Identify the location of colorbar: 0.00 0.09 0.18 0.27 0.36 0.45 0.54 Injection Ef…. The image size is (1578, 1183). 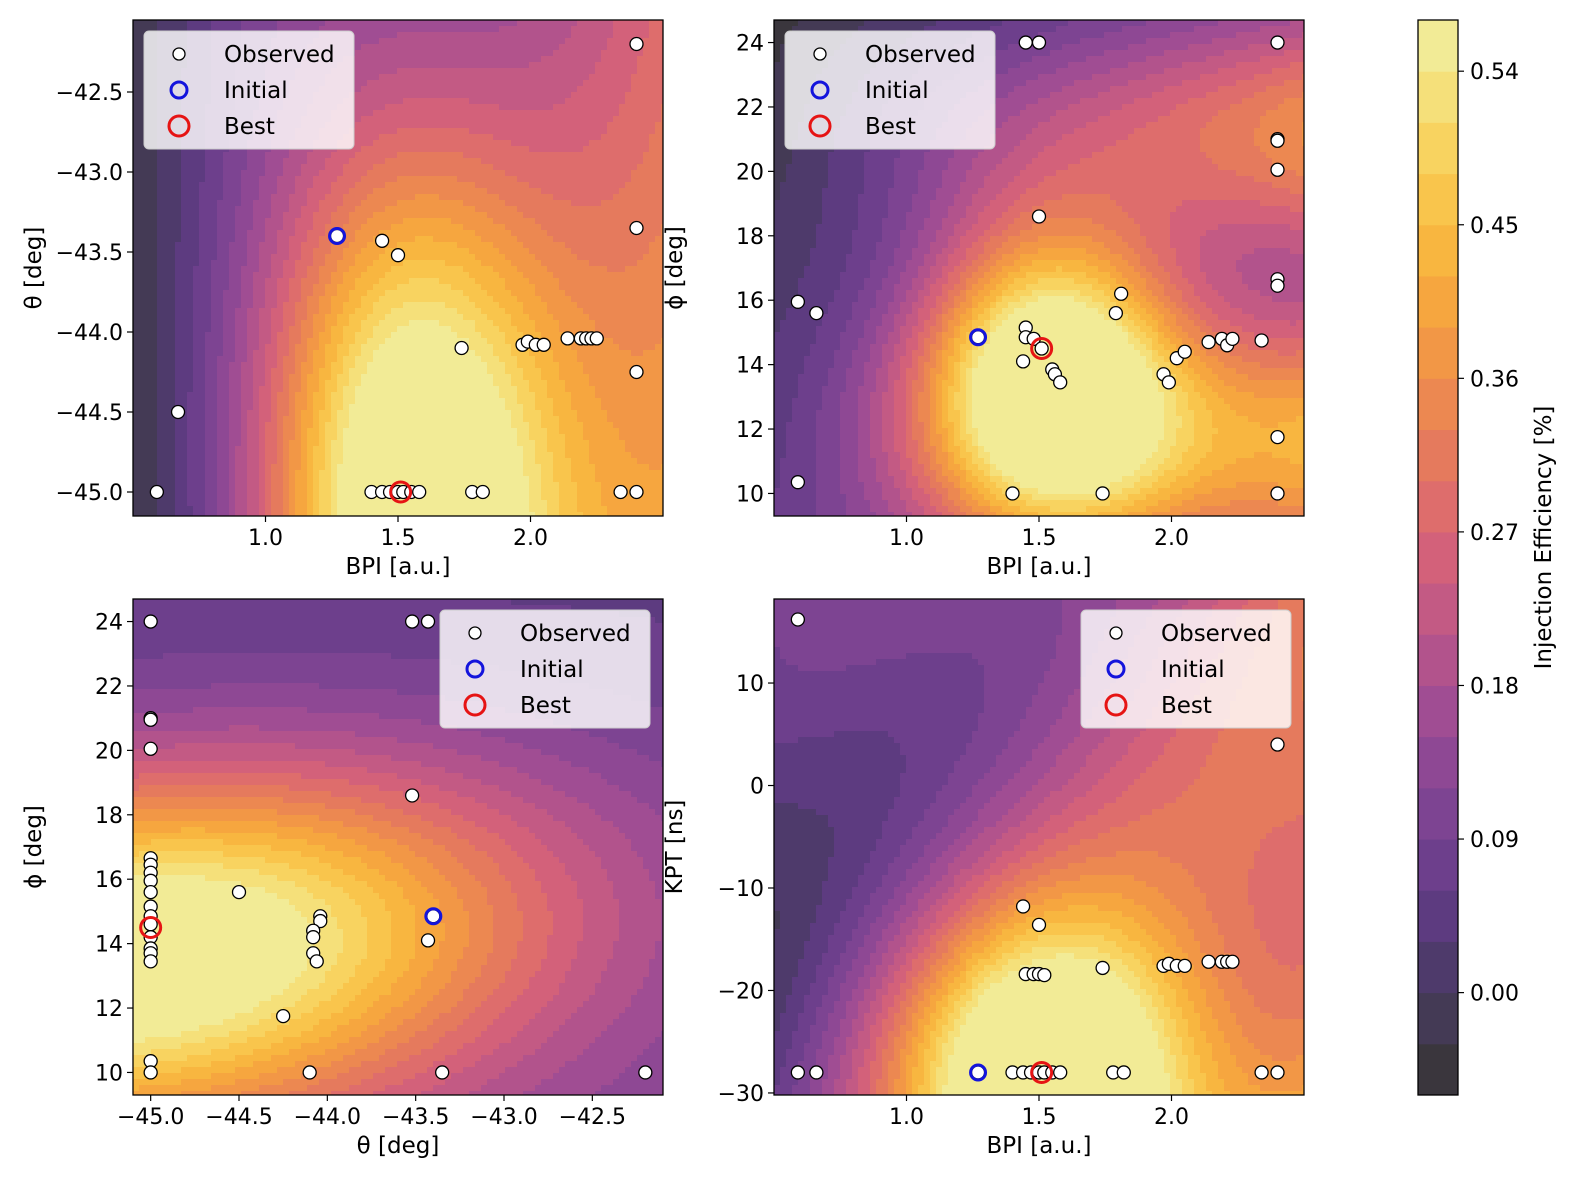
(1487, 557).